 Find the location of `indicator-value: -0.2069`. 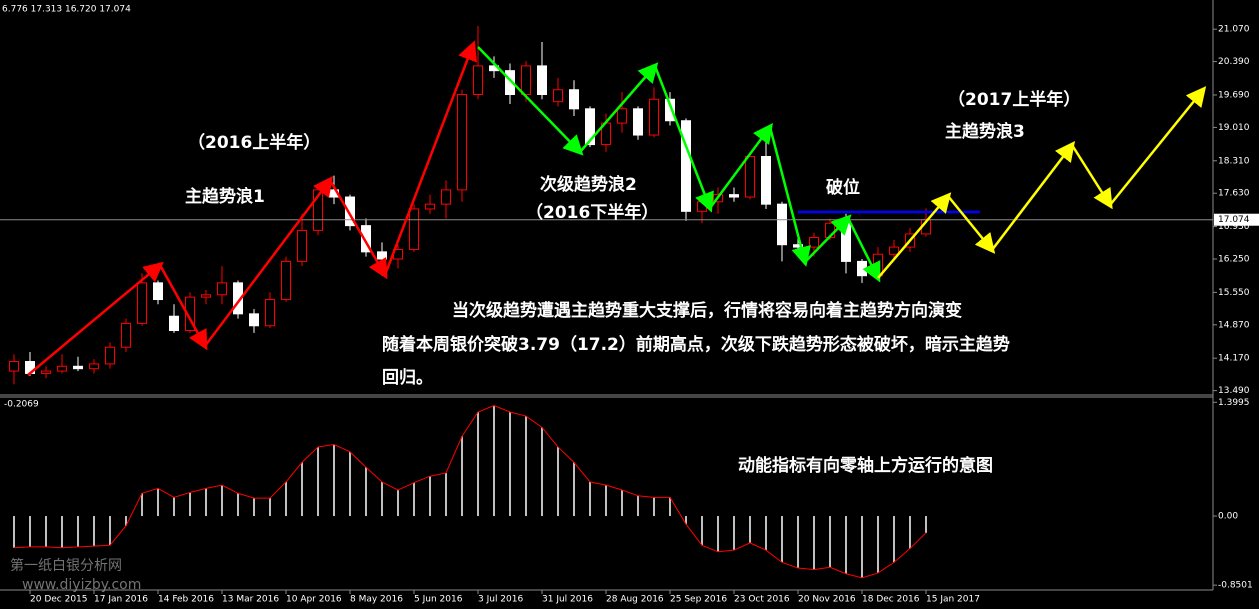

indicator-value: -0.2069 is located at coordinates (21, 405).